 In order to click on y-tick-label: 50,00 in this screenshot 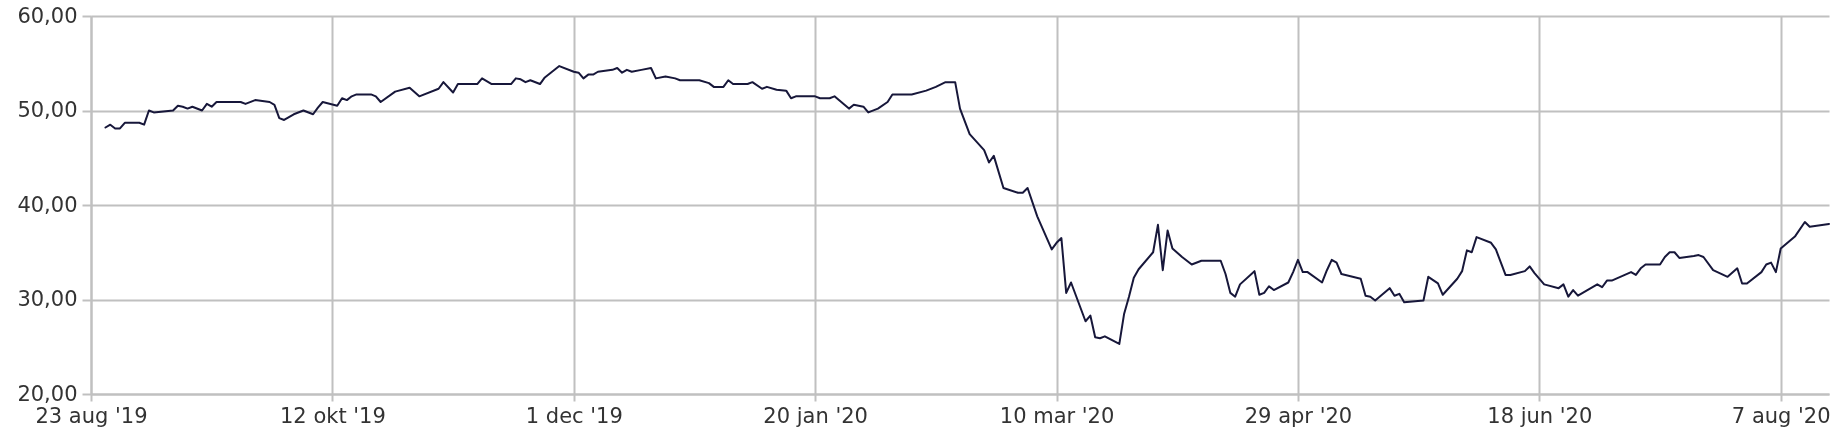, I will do `click(47, 110)`.